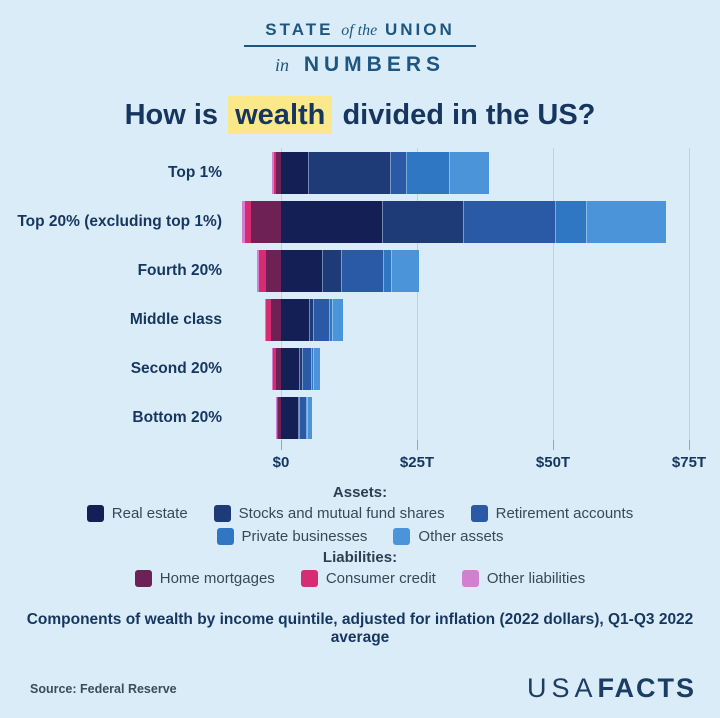  I want to click on bar-row-top-20-excluding-top-1: Top 20% (excluding top 1%), so click(360, 221).